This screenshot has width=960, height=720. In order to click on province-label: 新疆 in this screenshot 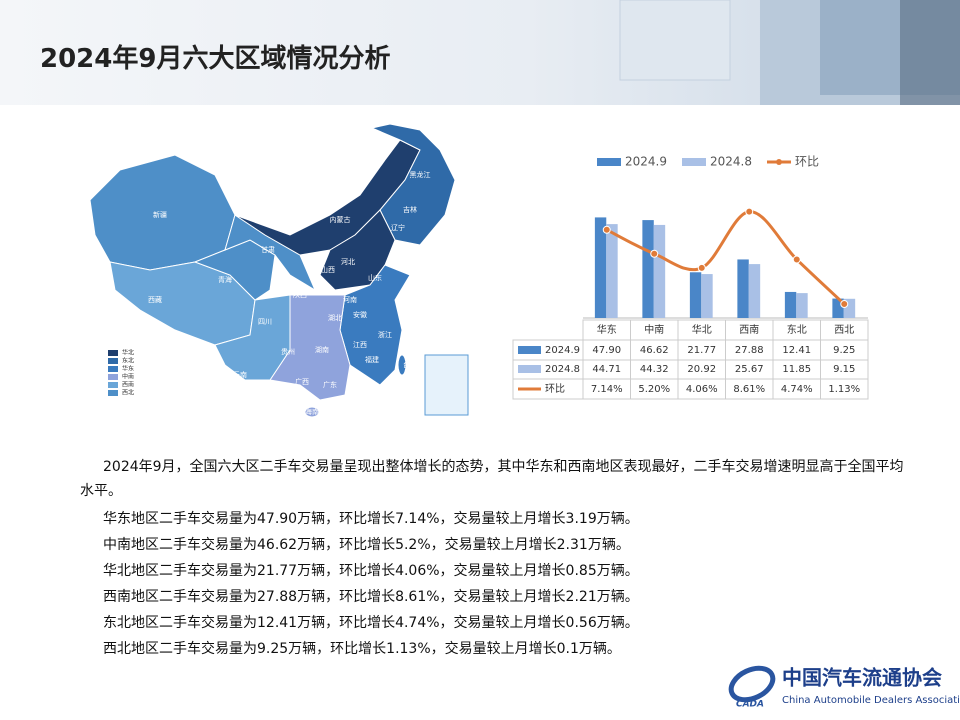, I will do `click(160, 214)`.